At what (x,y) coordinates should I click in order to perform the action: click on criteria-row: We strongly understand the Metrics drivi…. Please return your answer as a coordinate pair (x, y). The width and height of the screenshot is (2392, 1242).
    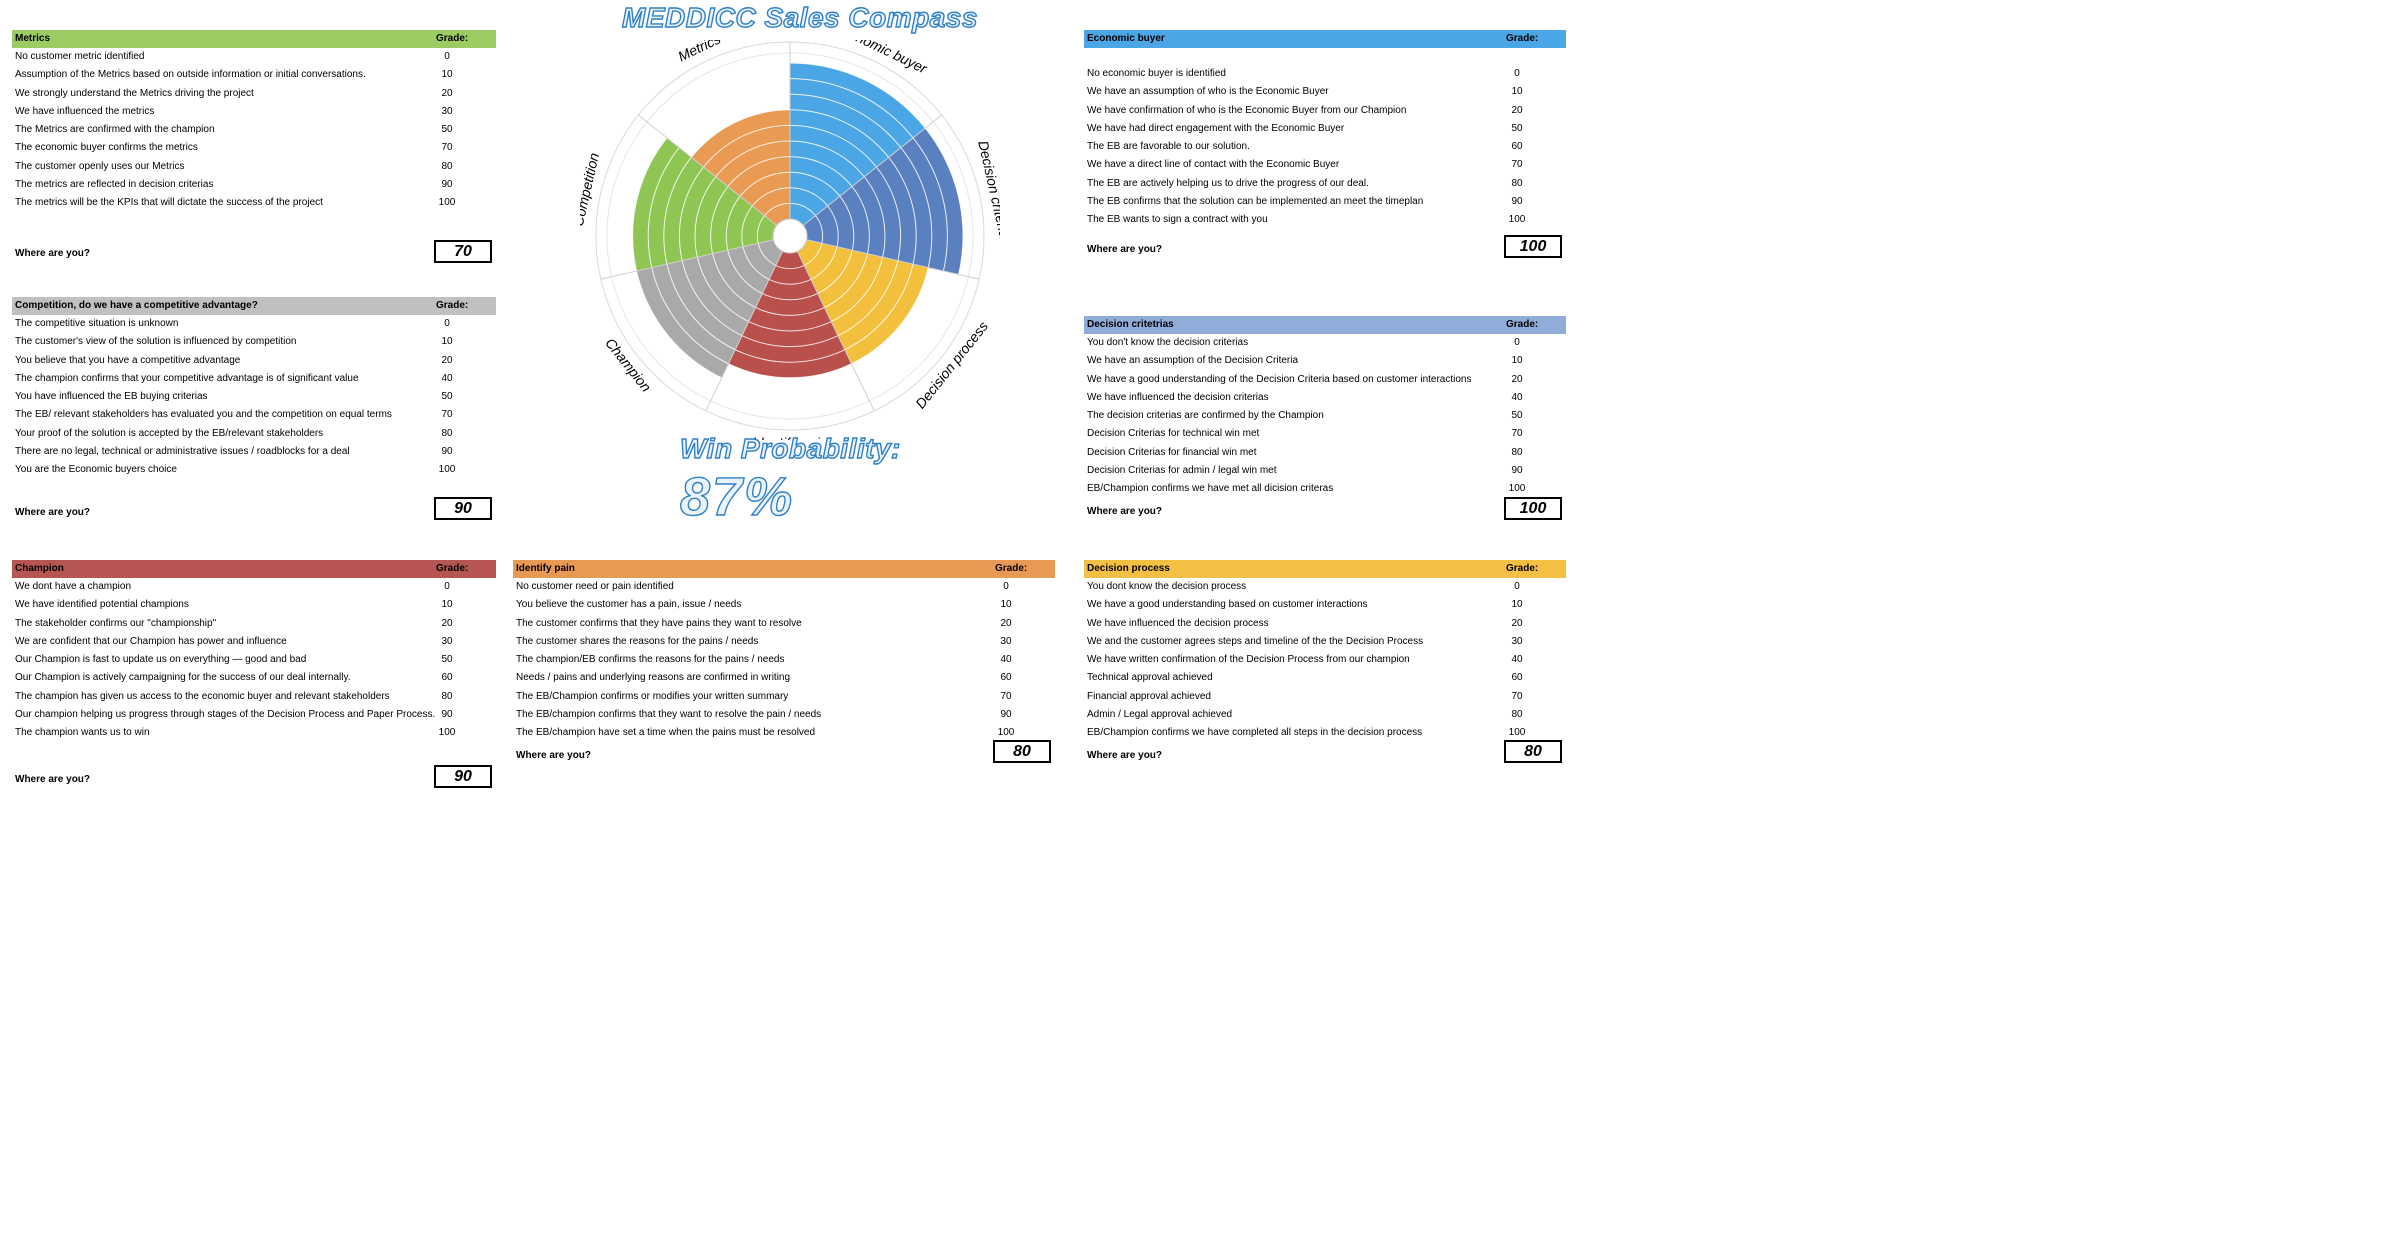
    Looking at the image, I should click on (254, 94).